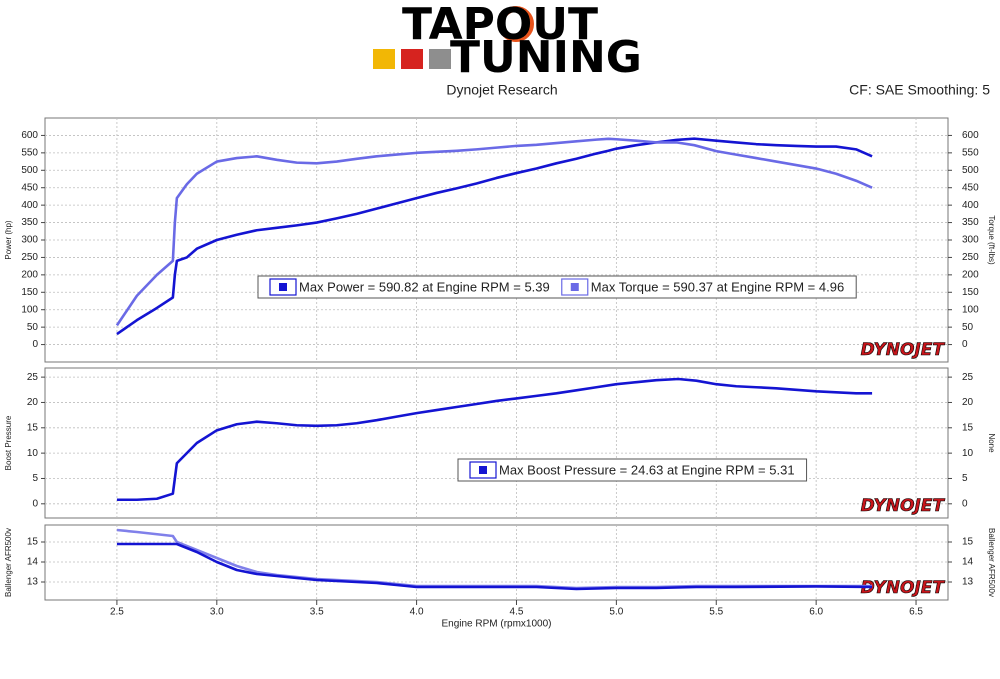 This screenshot has width=1000, height=679. What do you see at coordinates (33, 562) in the screenshot?
I see `y-tick-label: 14` at bounding box center [33, 562].